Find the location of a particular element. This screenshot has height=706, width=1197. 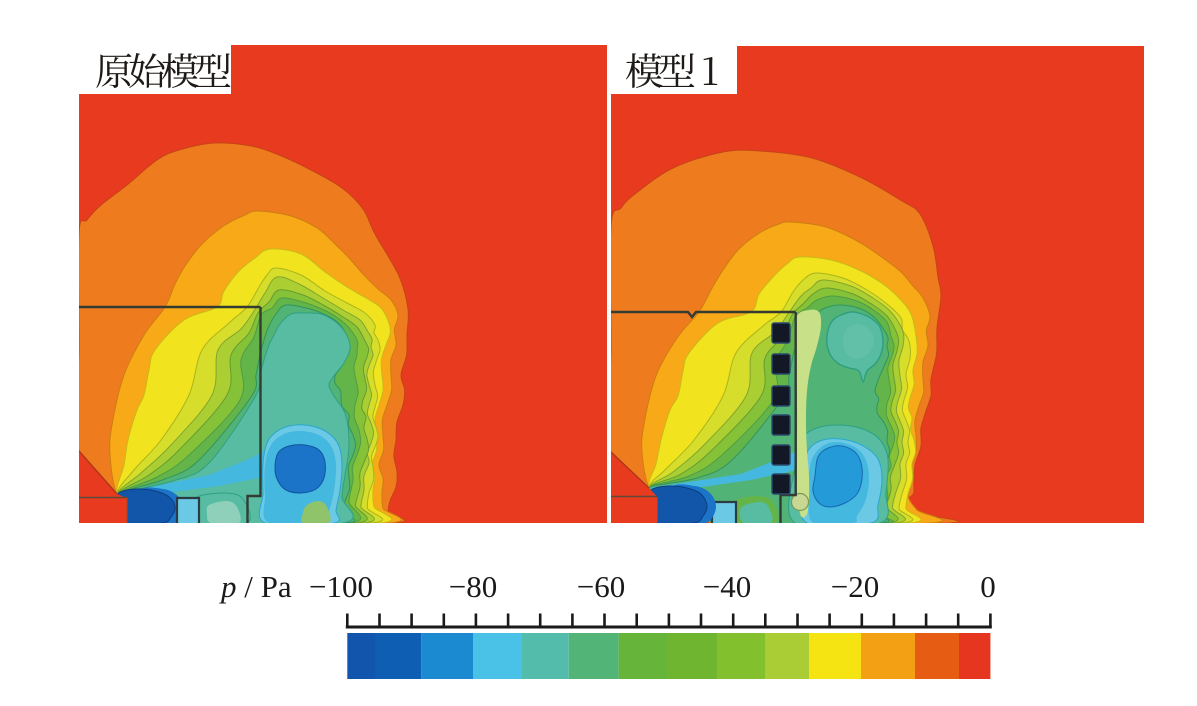

svg-text: −20 is located at coordinates (855, 586).